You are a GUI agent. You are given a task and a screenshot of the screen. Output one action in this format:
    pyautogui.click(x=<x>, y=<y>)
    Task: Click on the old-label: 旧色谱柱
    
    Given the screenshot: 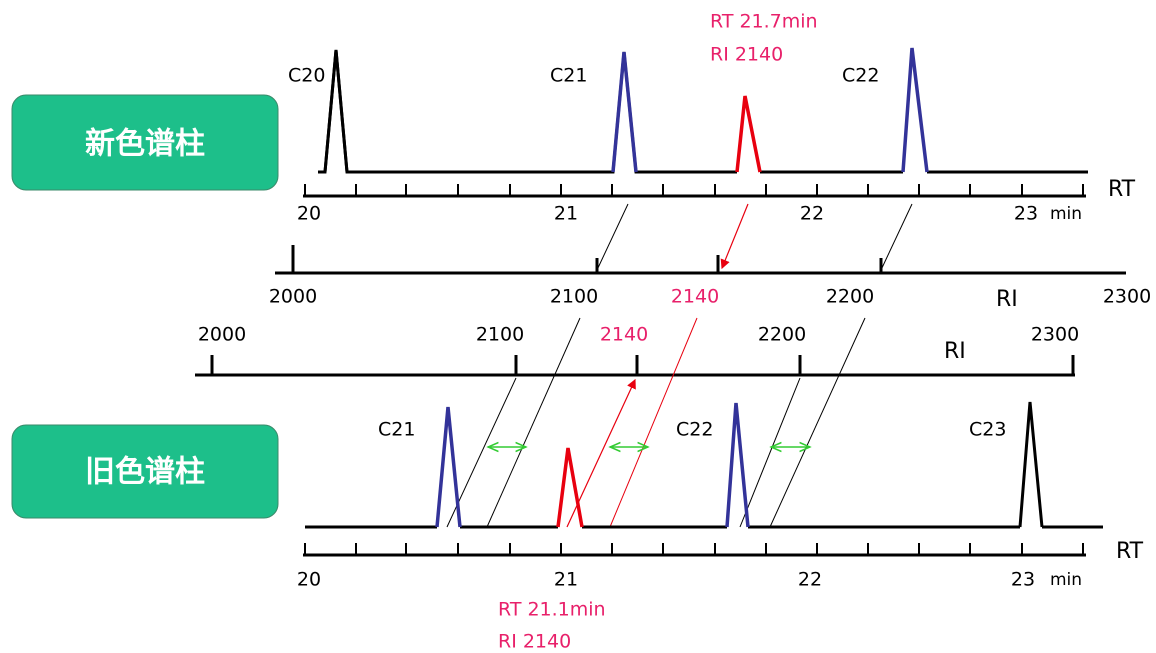 What is the action you would take?
    pyautogui.click(x=145, y=472)
    